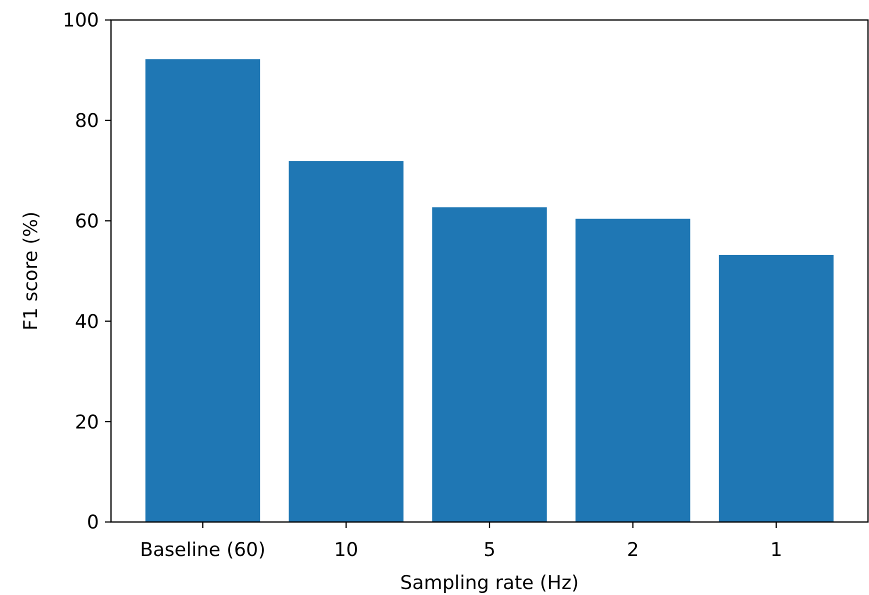  I want to click on y-axis-title: F1 score (%), so click(31, 271).